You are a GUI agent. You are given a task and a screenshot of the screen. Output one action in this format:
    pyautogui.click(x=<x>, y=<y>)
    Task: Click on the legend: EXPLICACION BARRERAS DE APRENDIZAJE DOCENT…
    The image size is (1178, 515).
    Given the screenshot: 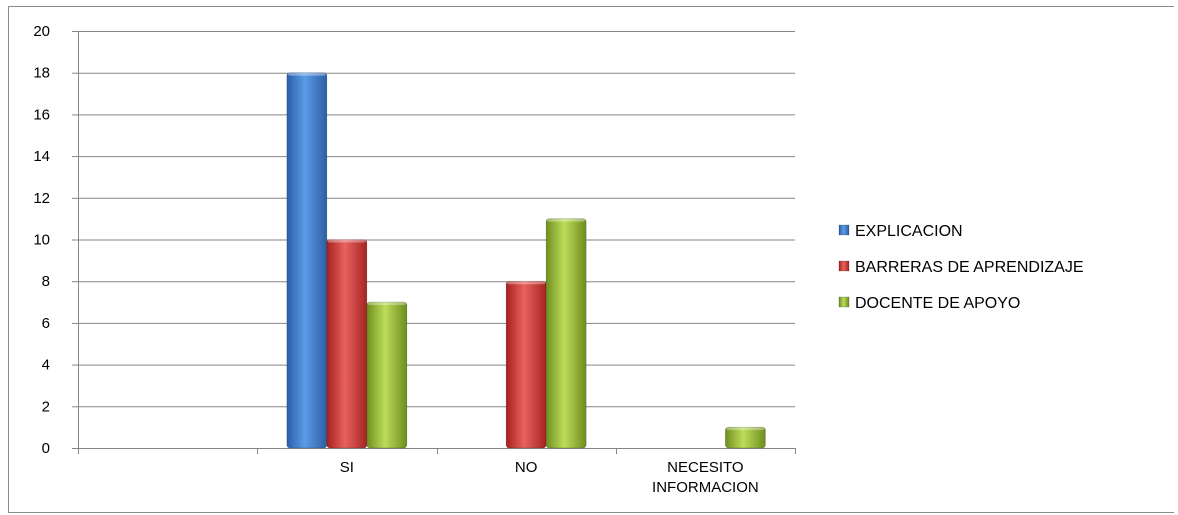 What is the action you would take?
    pyautogui.click(x=961, y=267)
    